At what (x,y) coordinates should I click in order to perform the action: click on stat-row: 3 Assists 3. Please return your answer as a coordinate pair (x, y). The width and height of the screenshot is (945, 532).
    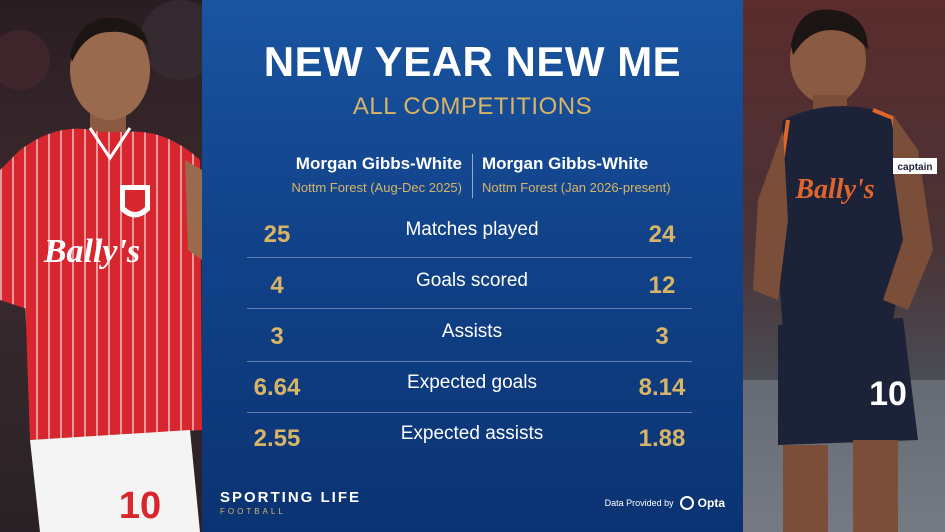
    Looking at the image, I should click on (469, 337).